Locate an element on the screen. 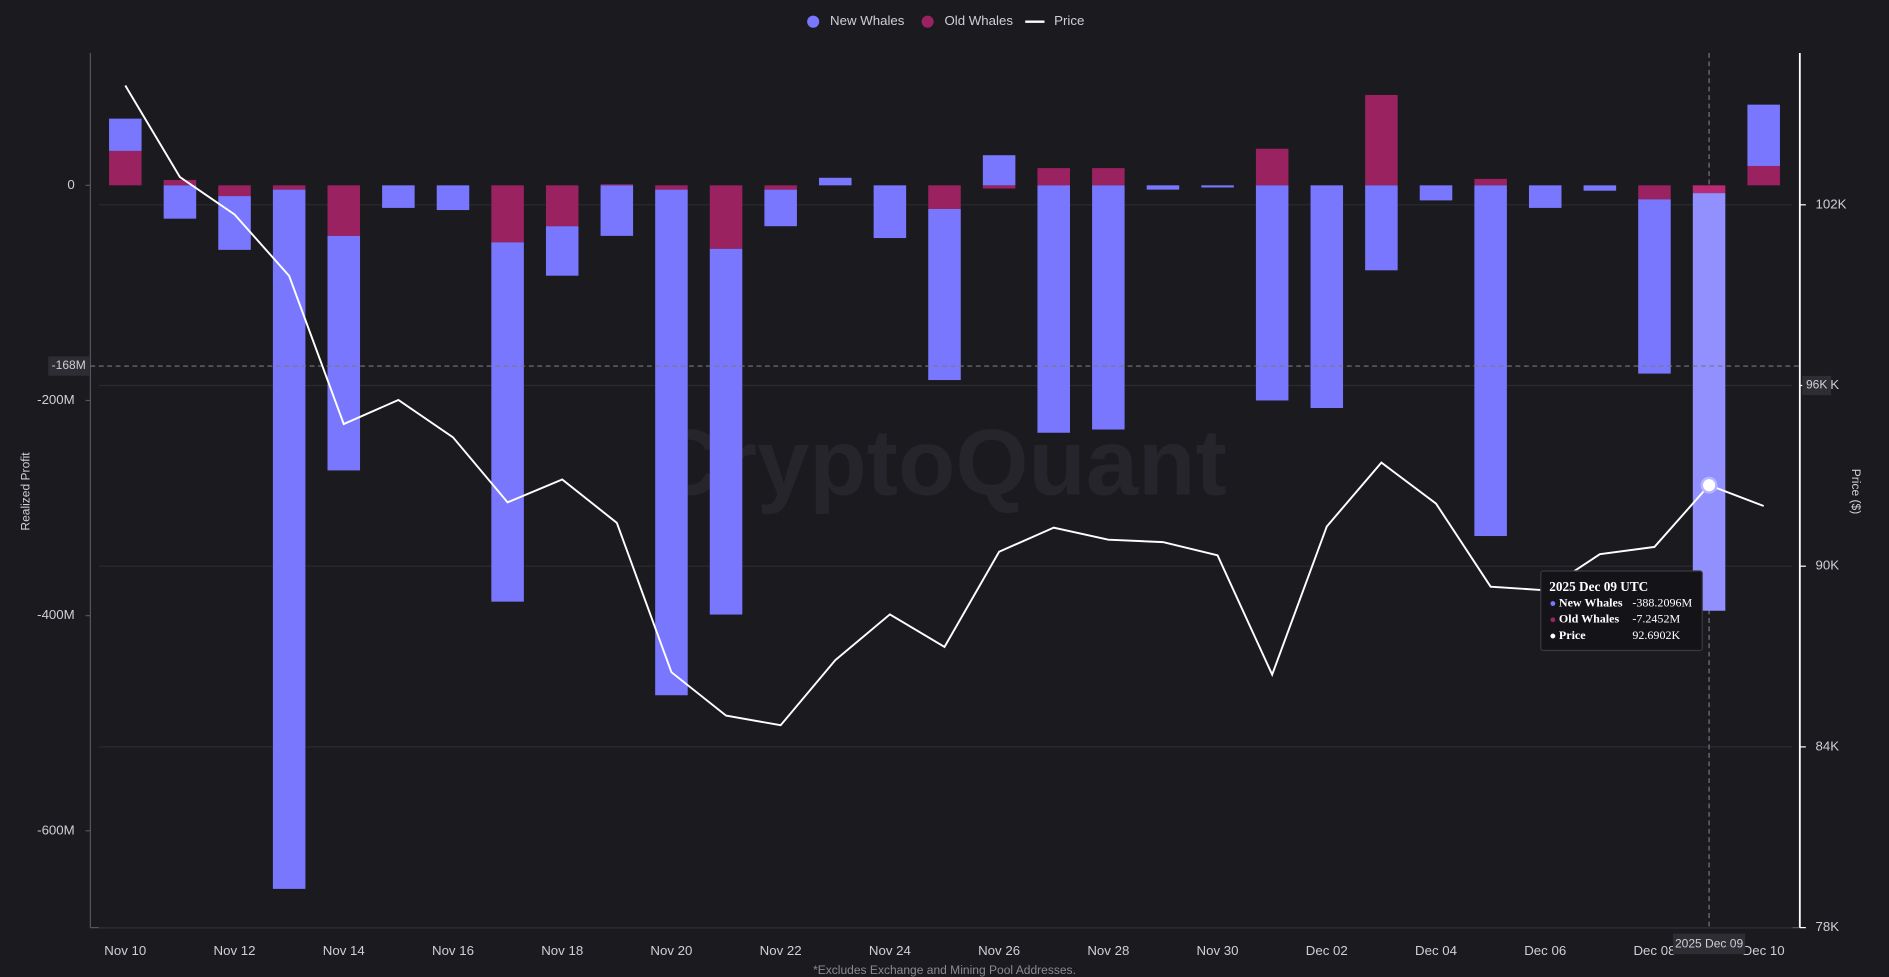 The image size is (1889, 977). hover-point is located at coordinates (1709, 485).